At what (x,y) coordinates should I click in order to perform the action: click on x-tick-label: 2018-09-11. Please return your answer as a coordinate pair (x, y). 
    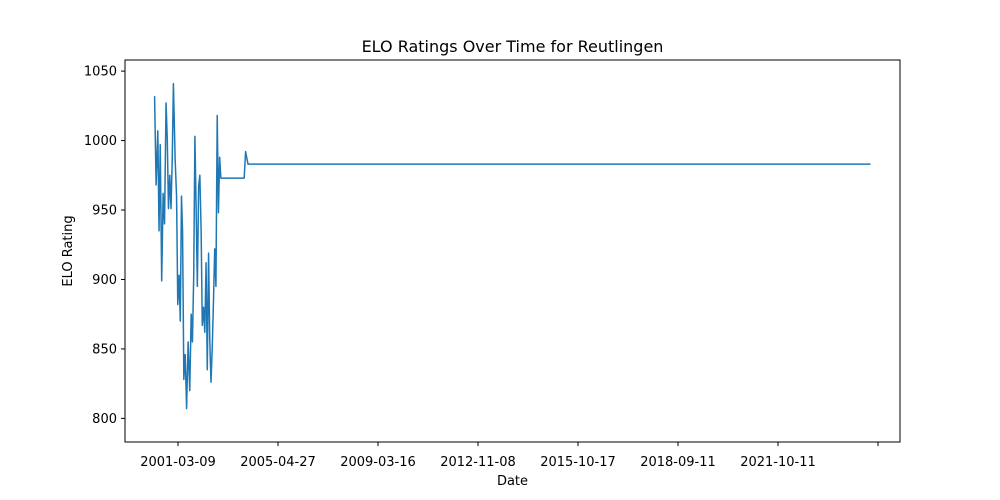
    Looking at the image, I should click on (678, 462).